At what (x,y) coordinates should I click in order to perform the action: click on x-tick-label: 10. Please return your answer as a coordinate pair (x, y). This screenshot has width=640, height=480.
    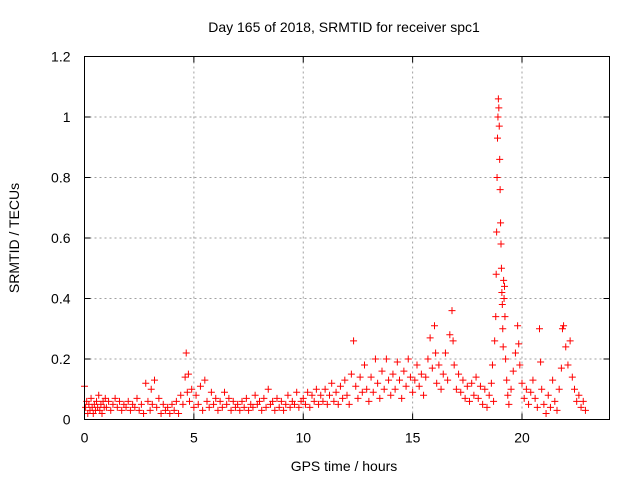
    Looking at the image, I should click on (303, 438).